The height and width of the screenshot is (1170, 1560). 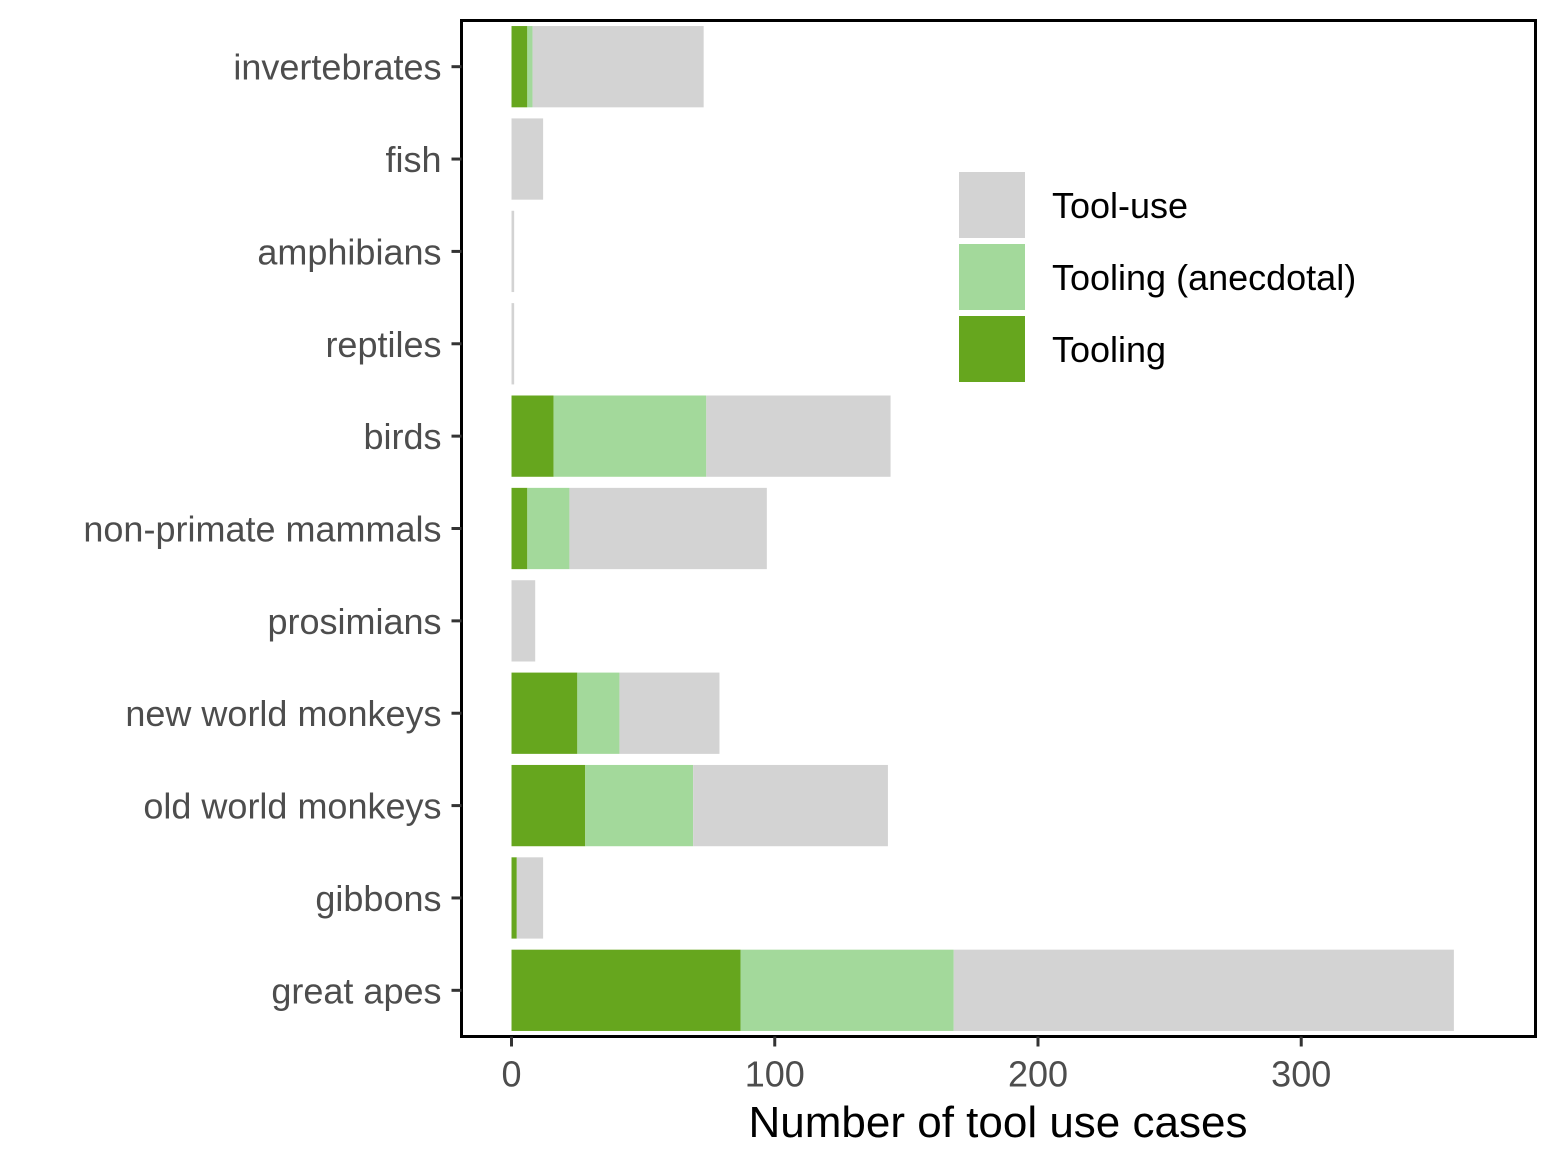 I want to click on legend: Tool-use Tooling (anecdotal) Tooling, so click(x=1157, y=277).